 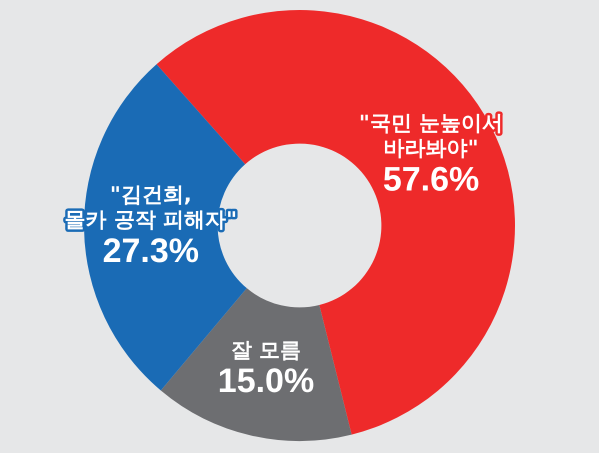 What do you see at coordinates (431, 179) in the screenshot?
I see `data-label: 57.6%` at bounding box center [431, 179].